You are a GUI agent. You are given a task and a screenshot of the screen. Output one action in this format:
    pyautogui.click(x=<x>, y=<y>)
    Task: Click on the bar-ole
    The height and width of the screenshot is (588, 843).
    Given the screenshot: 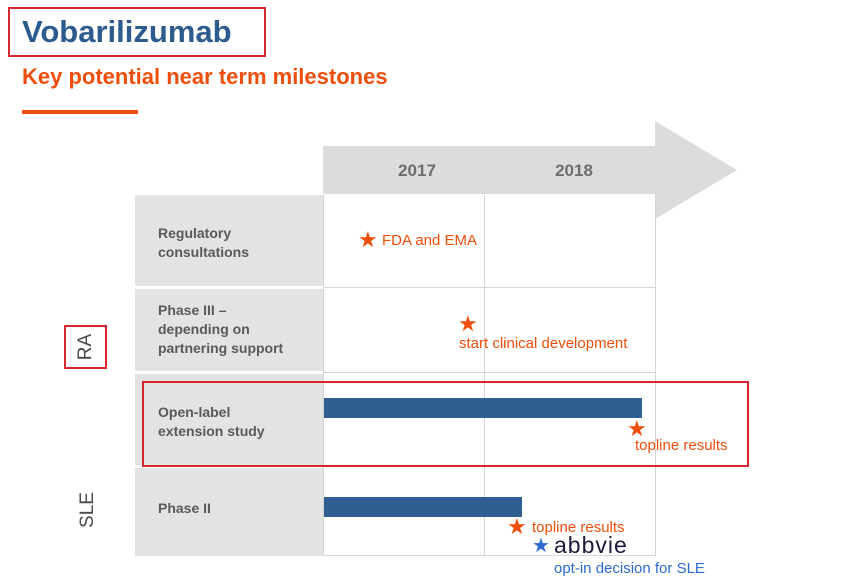 What is the action you would take?
    pyautogui.click(x=483, y=408)
    